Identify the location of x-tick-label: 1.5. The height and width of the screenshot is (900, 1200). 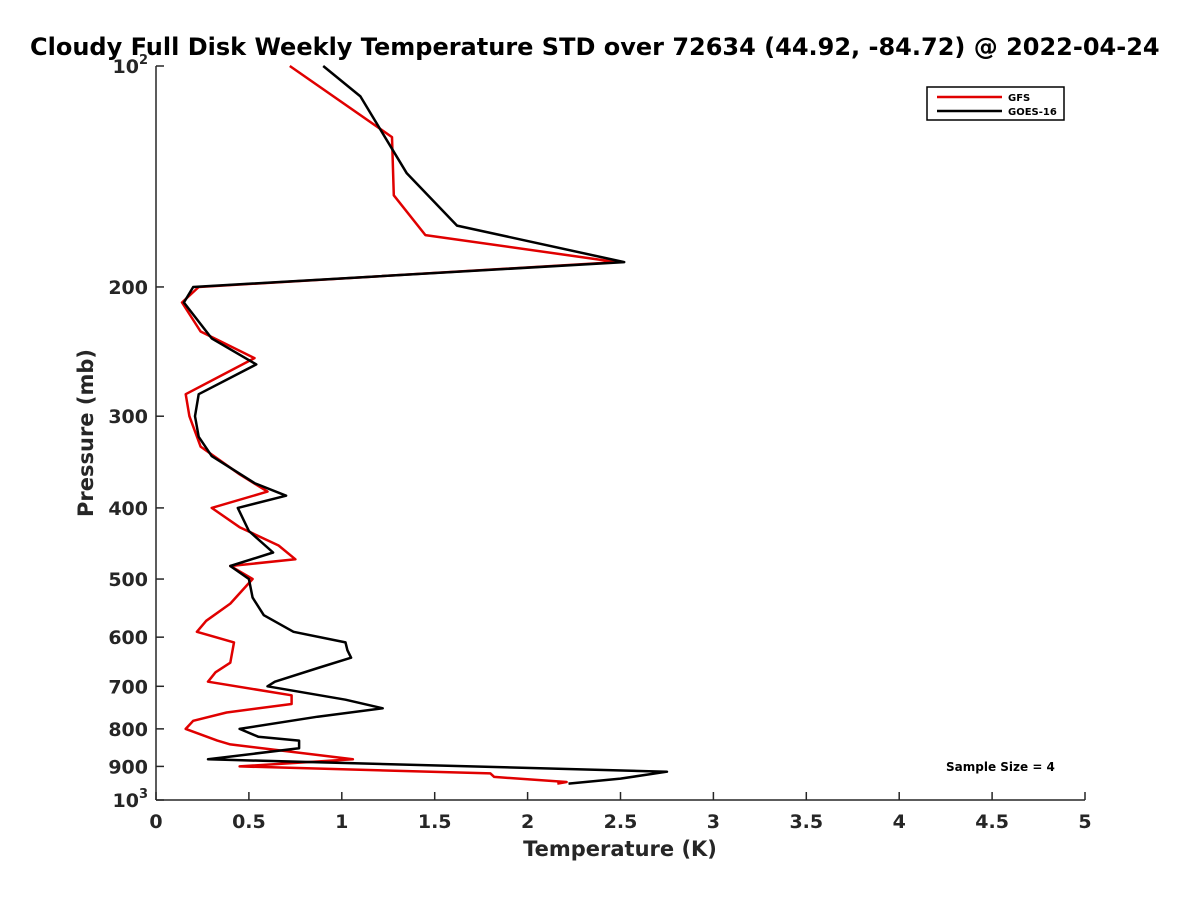
(435, 822).